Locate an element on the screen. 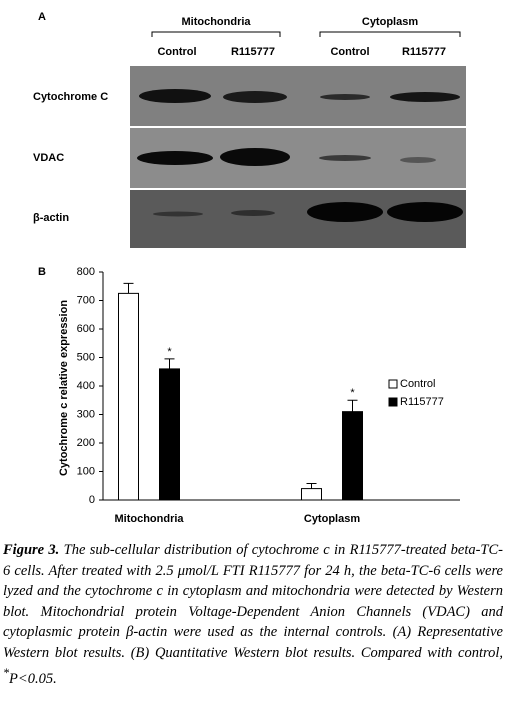 The image size is (508, 725). panel-label: A is located at coordinates (42, 17).